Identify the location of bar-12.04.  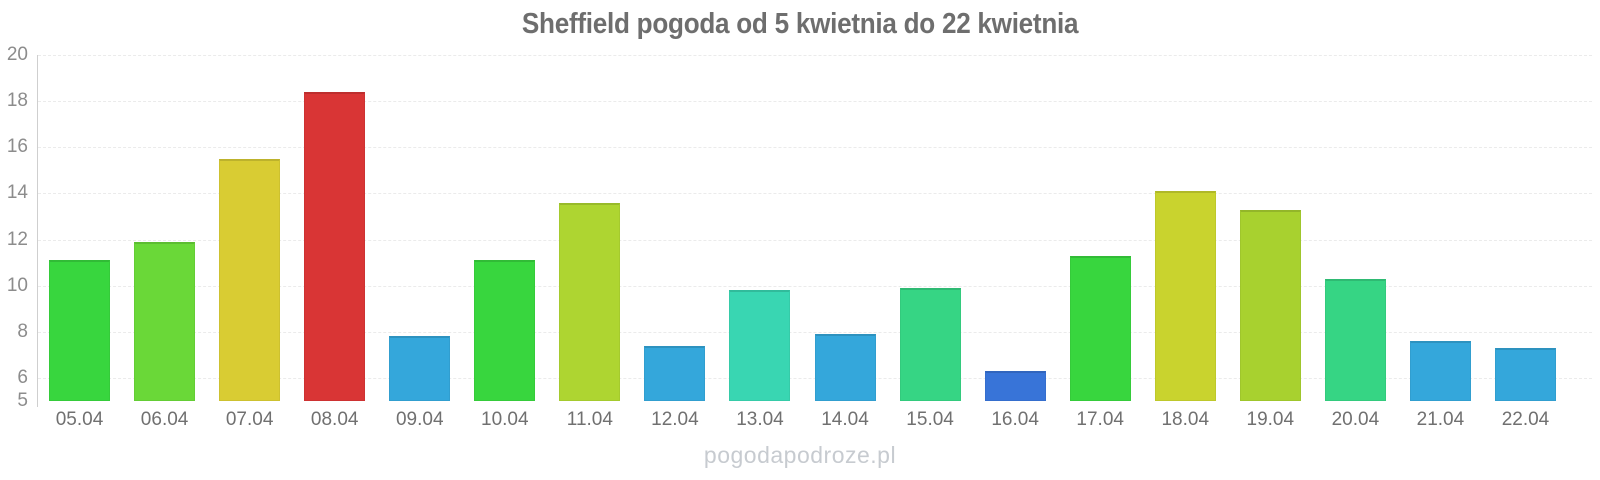
(675, 373).